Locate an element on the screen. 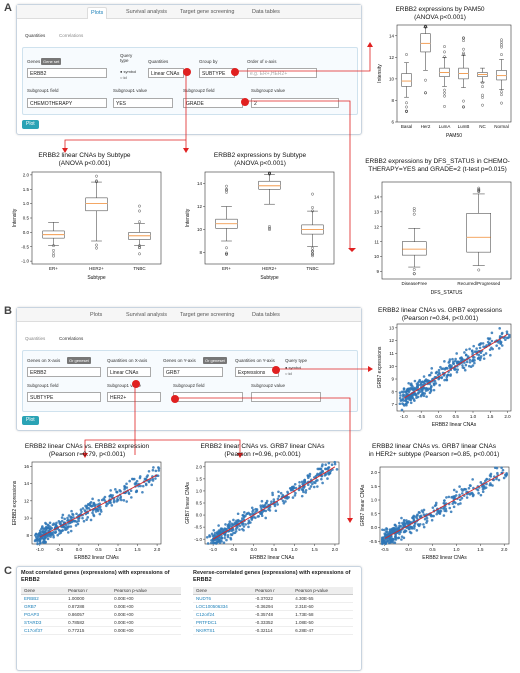 Image resolution: width=520 pixels, height=673 pixels. box is located at coordinates (425, 43).